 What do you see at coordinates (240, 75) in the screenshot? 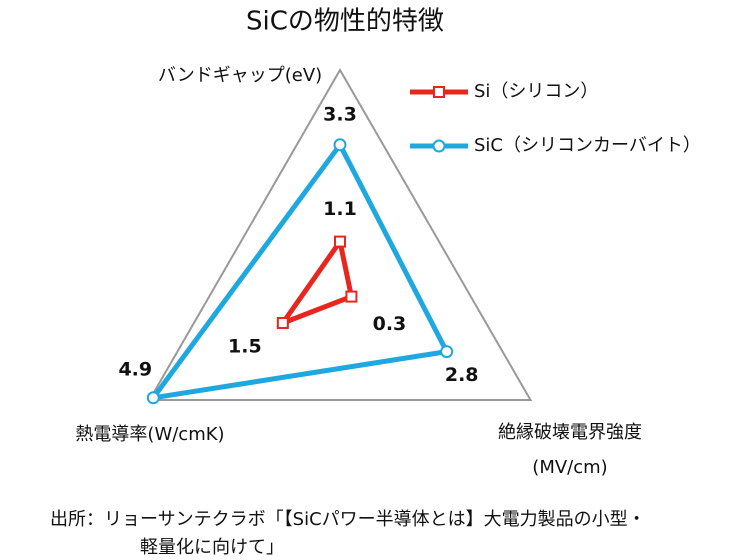
I see `axis-label: バンドギャップ(eV)` at bounding box center [240, 75].